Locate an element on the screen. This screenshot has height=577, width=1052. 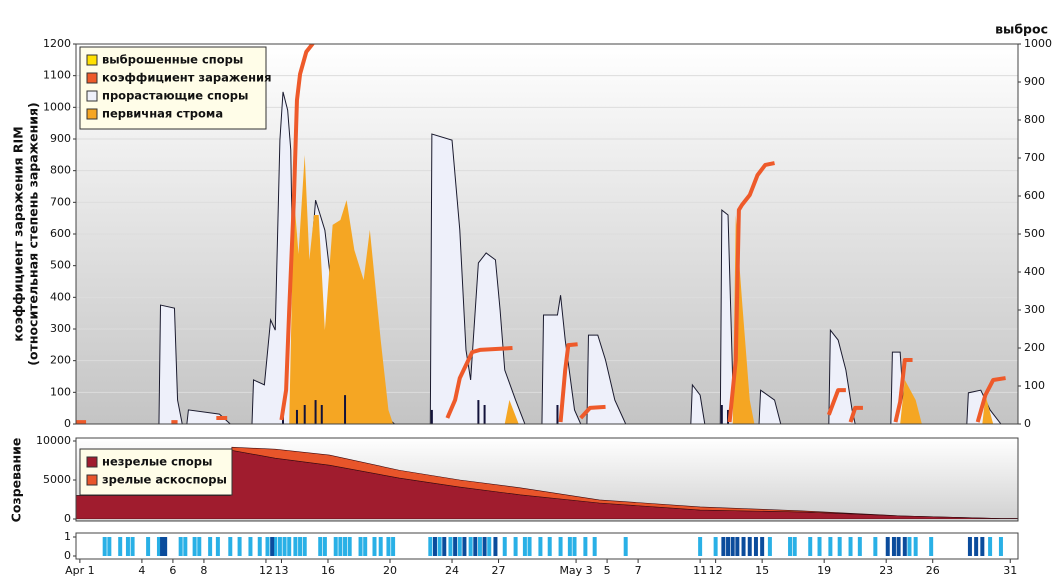
y2-tick-label: 0 is located at coordinates (1027, 423).